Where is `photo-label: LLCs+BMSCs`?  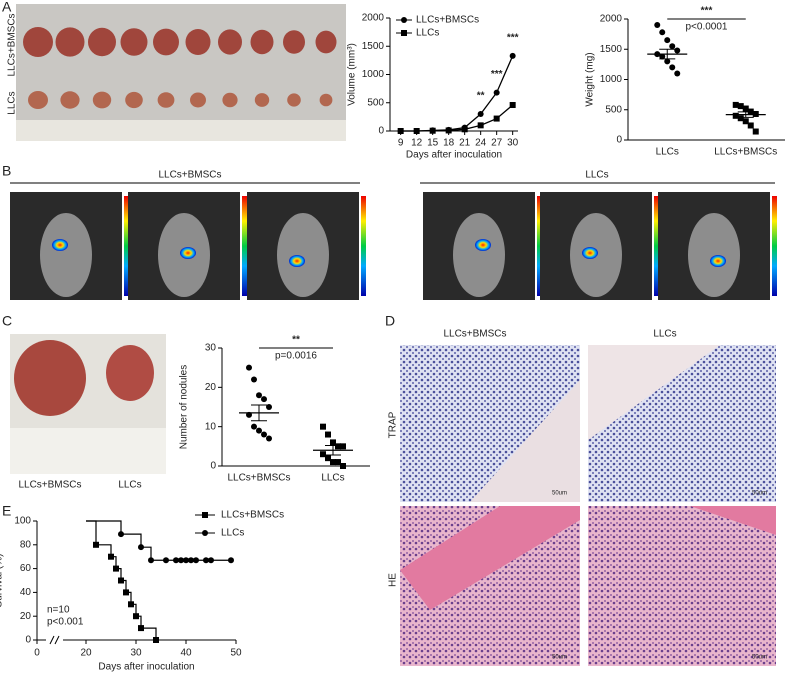 photo-label: LLCs+BMSCs is located at coordinates (49, 485).